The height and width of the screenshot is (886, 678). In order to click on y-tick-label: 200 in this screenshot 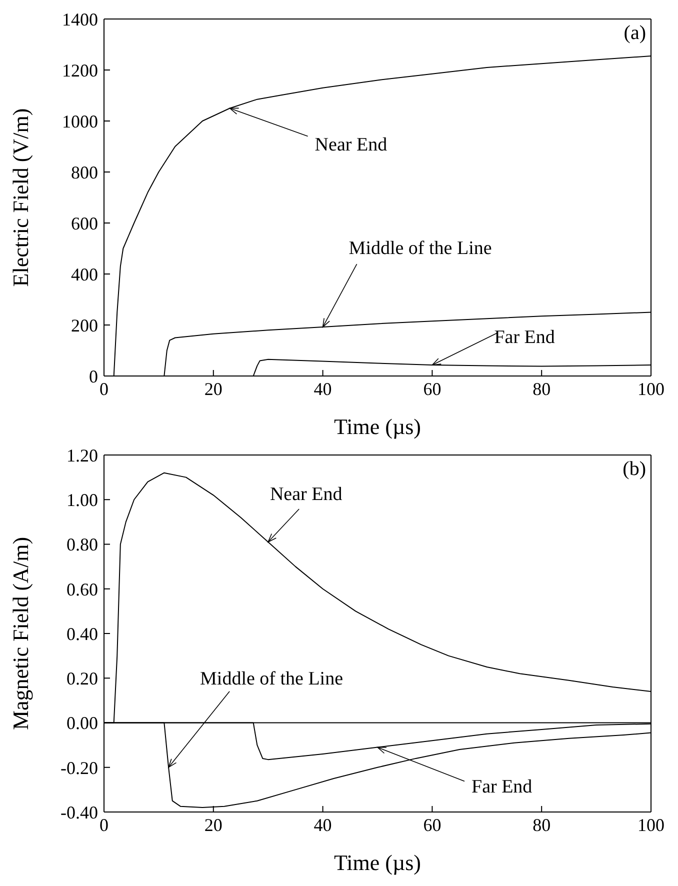, I will do `click(84, 325)`.